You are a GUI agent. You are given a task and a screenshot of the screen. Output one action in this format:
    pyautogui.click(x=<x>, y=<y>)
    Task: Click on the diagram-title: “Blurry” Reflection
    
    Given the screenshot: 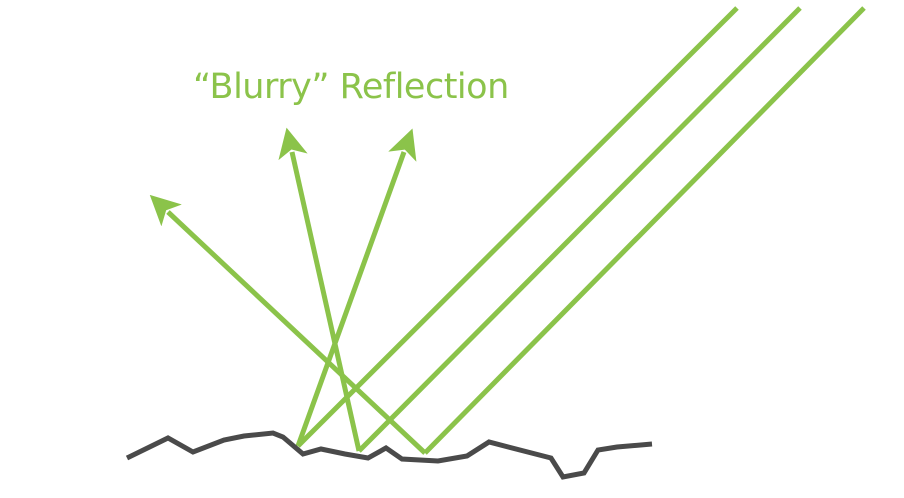 What is the action you would take?
    pyautogui.click(x=351, y=87)
    